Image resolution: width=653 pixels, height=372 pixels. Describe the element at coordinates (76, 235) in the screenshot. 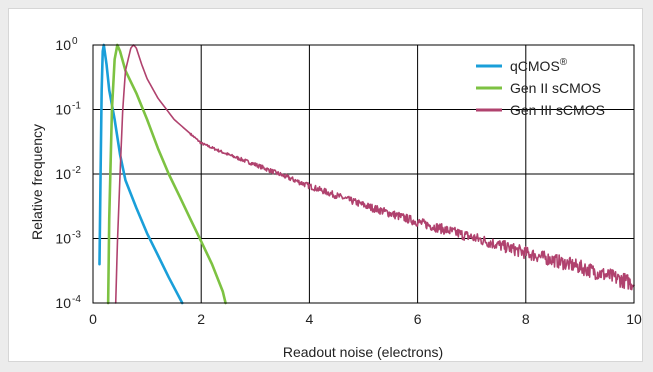

I see `y-tick-exponent-3: -3` at that location.